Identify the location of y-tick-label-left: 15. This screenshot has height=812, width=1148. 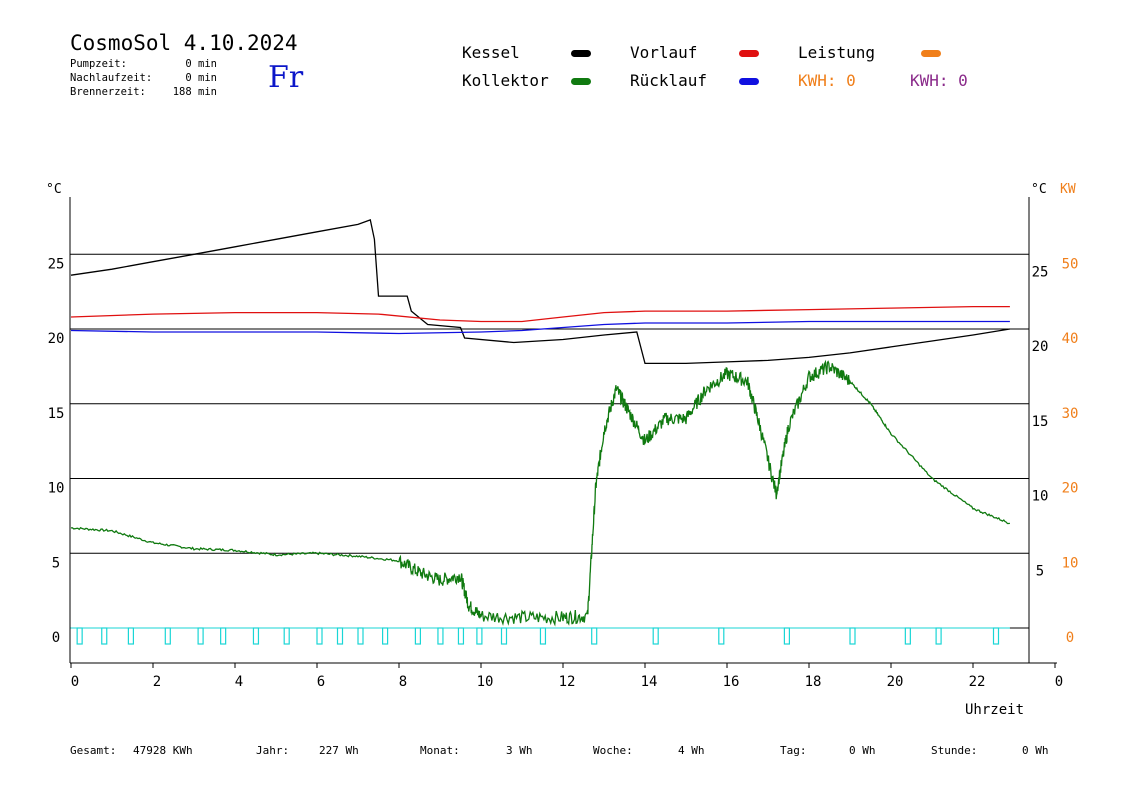
(56, 414).